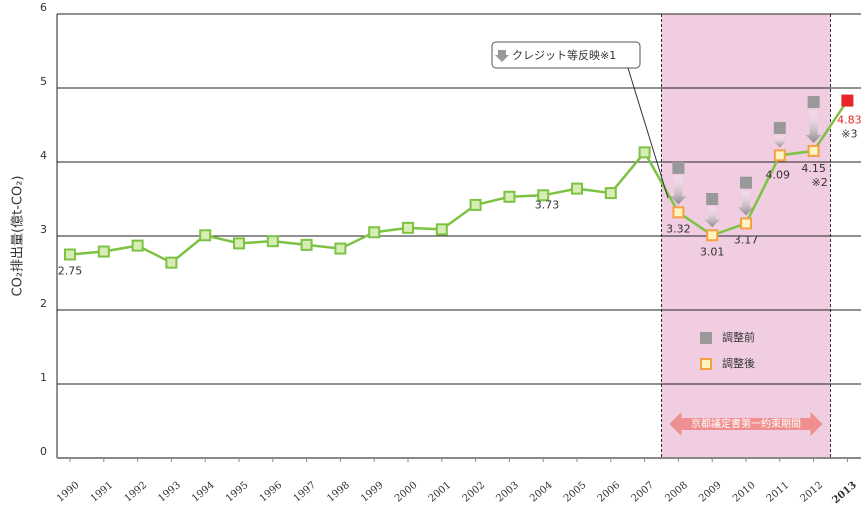  What do you see at coordinates (507, 492) in the screenshot?
I see `x-tick-label: 2003` at bounding box center [507, 492].